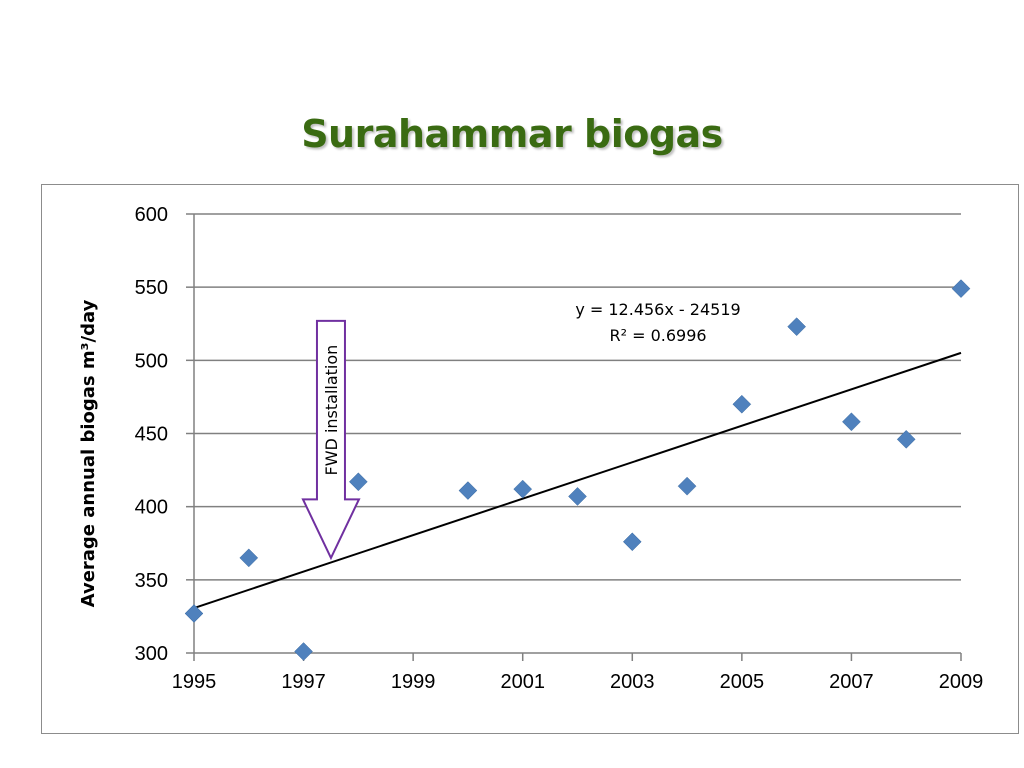  I want to click on x-tick-label: 1997, so click(303, 682).